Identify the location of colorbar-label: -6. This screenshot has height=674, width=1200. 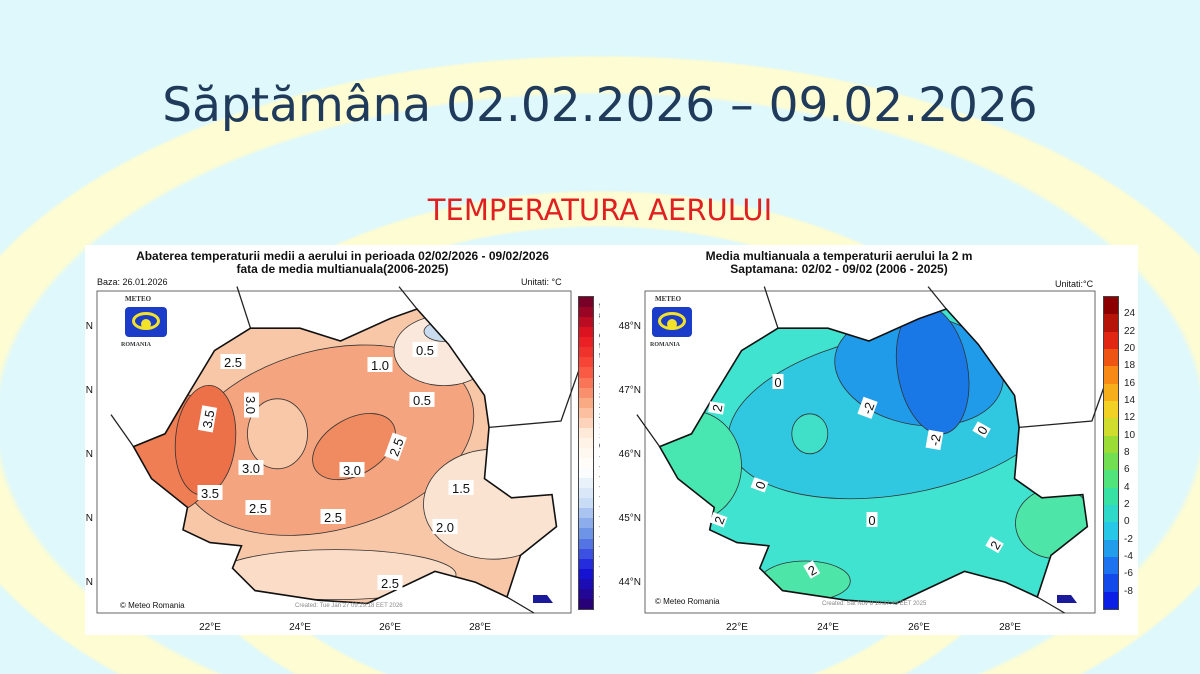
(1128, 574).